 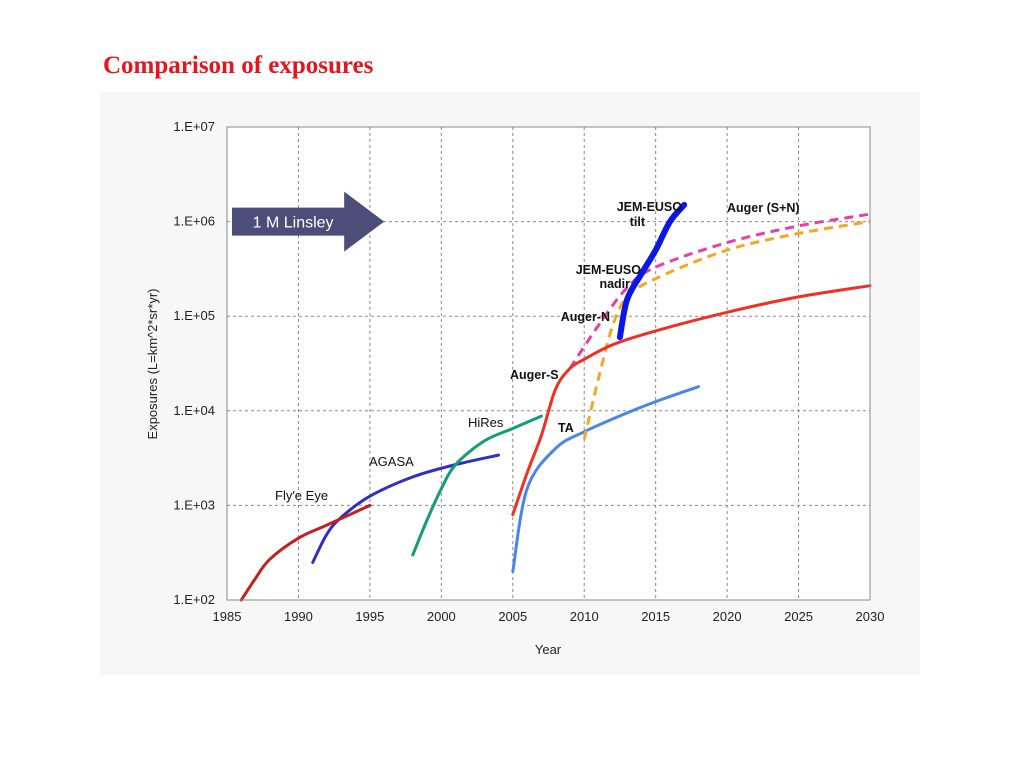 What do you see at coordinates (584, 616) in the screenshot?
I see `x-tick-label: 2010` at bounding box center [584, 616].